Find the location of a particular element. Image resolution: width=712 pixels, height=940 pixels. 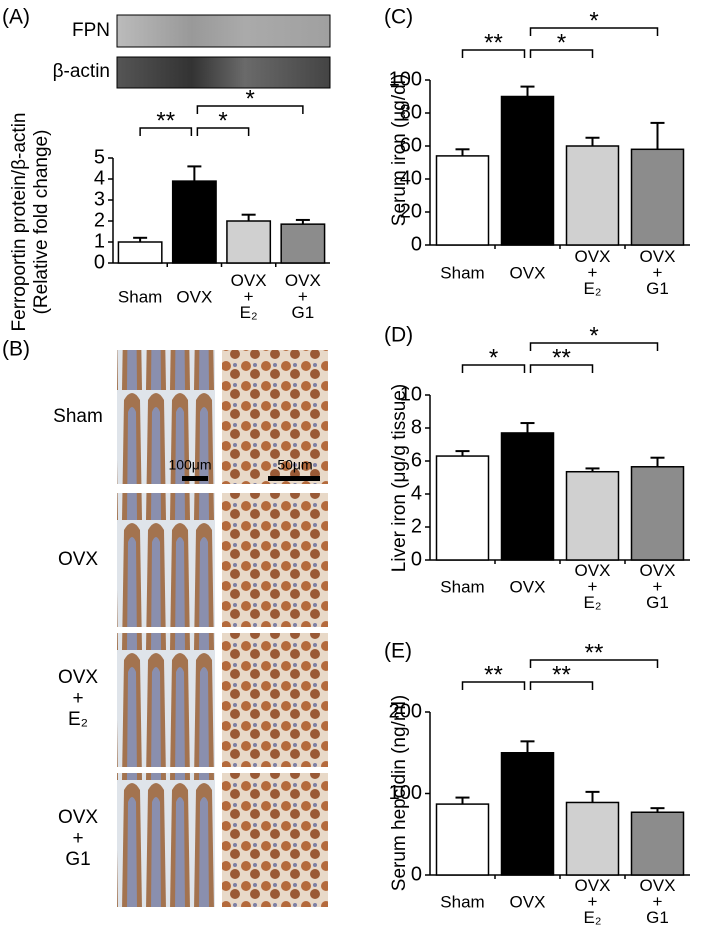

row-label: OVX + E₂ is located at coordinates (78, 698).